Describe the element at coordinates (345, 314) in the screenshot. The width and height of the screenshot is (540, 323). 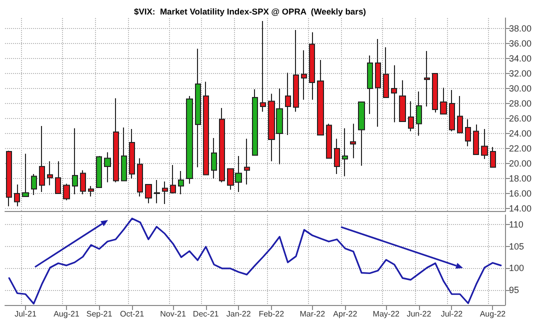
I see `x-tick-label: Apr-22` at that location.